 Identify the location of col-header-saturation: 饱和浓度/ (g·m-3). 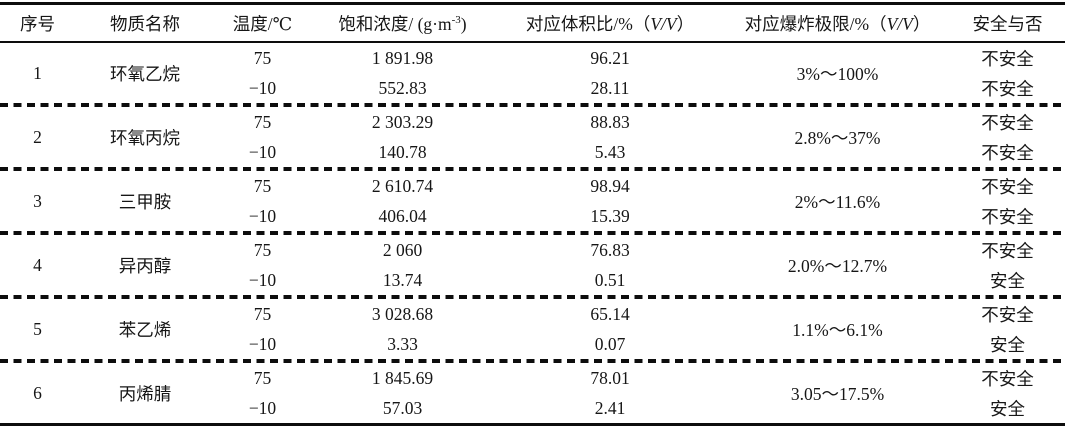
(402, 23).